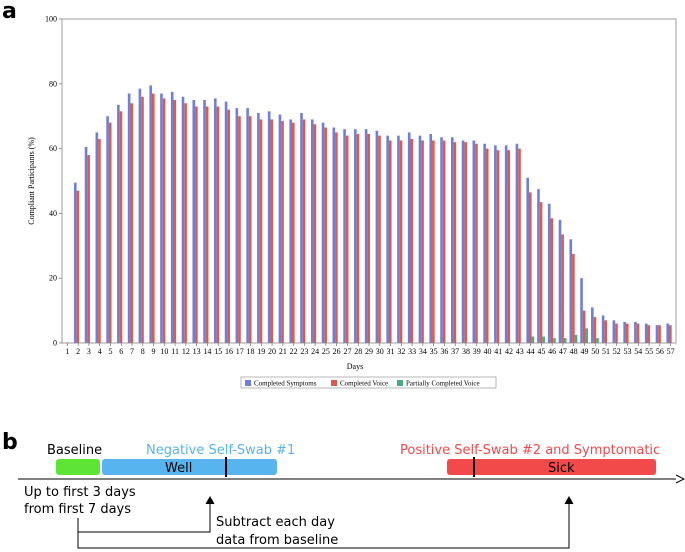 This screenshot has width=685, height=552. What do you see at coordinates (53, 148) in the screenshot?
I see `y-tick-label: 60` at bounding box center [53, 148].